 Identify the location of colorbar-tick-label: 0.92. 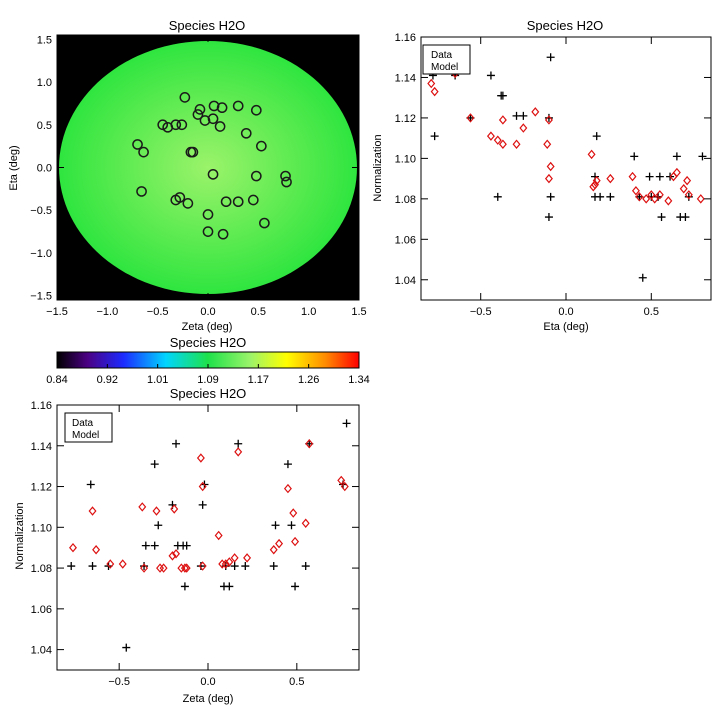
(107, 380).